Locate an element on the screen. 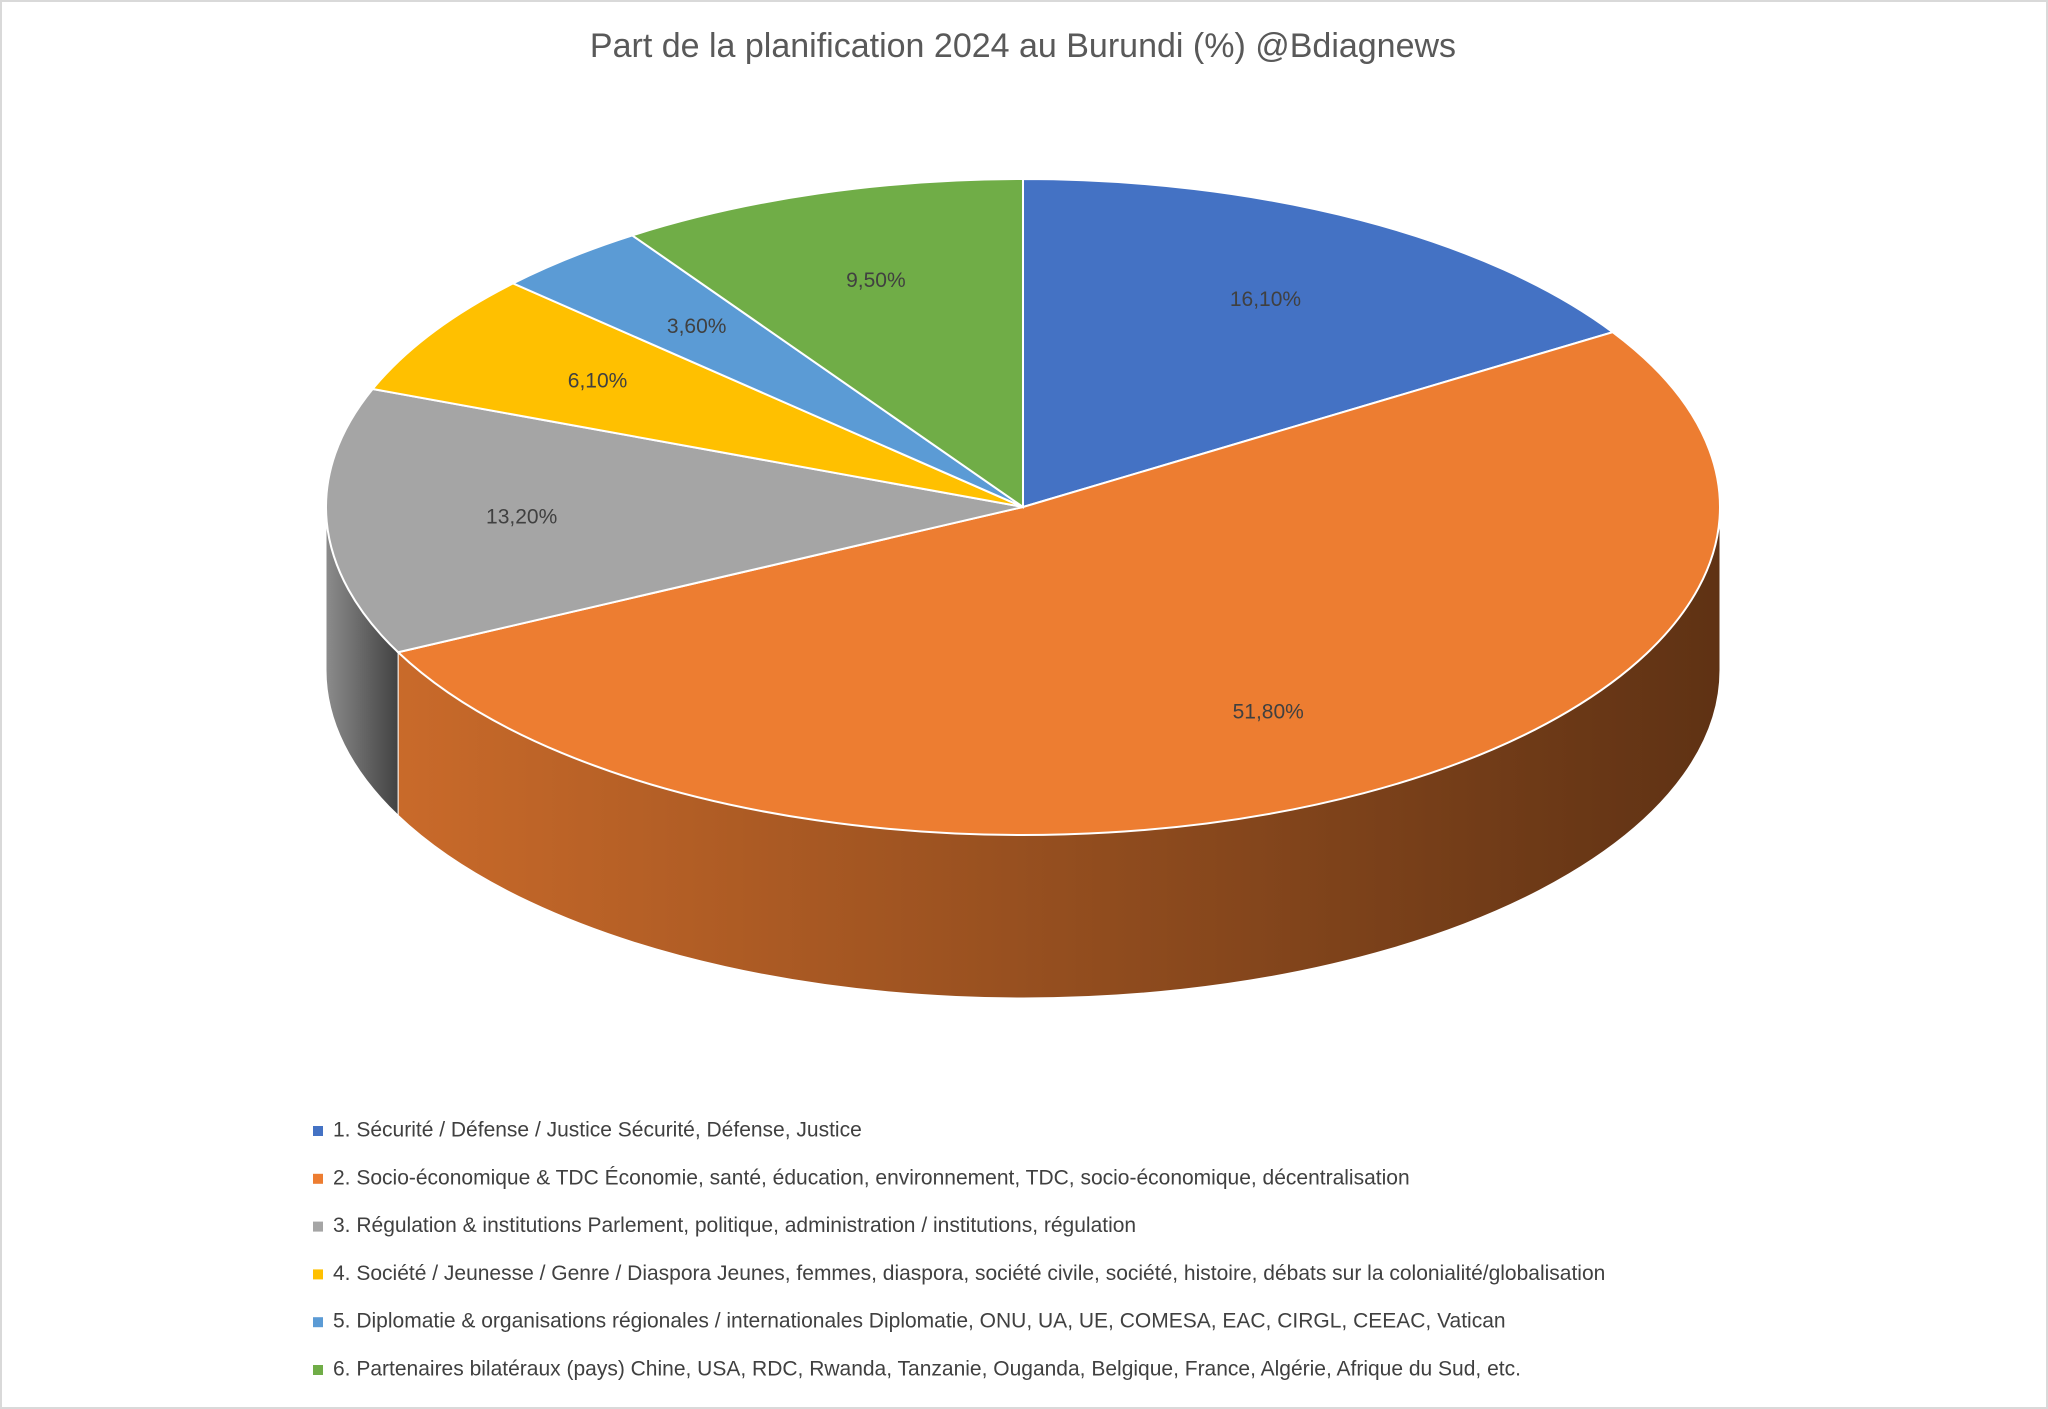 The image size is (2048, 1409). value-label: 9,50% is located at coordinates (876, 280).